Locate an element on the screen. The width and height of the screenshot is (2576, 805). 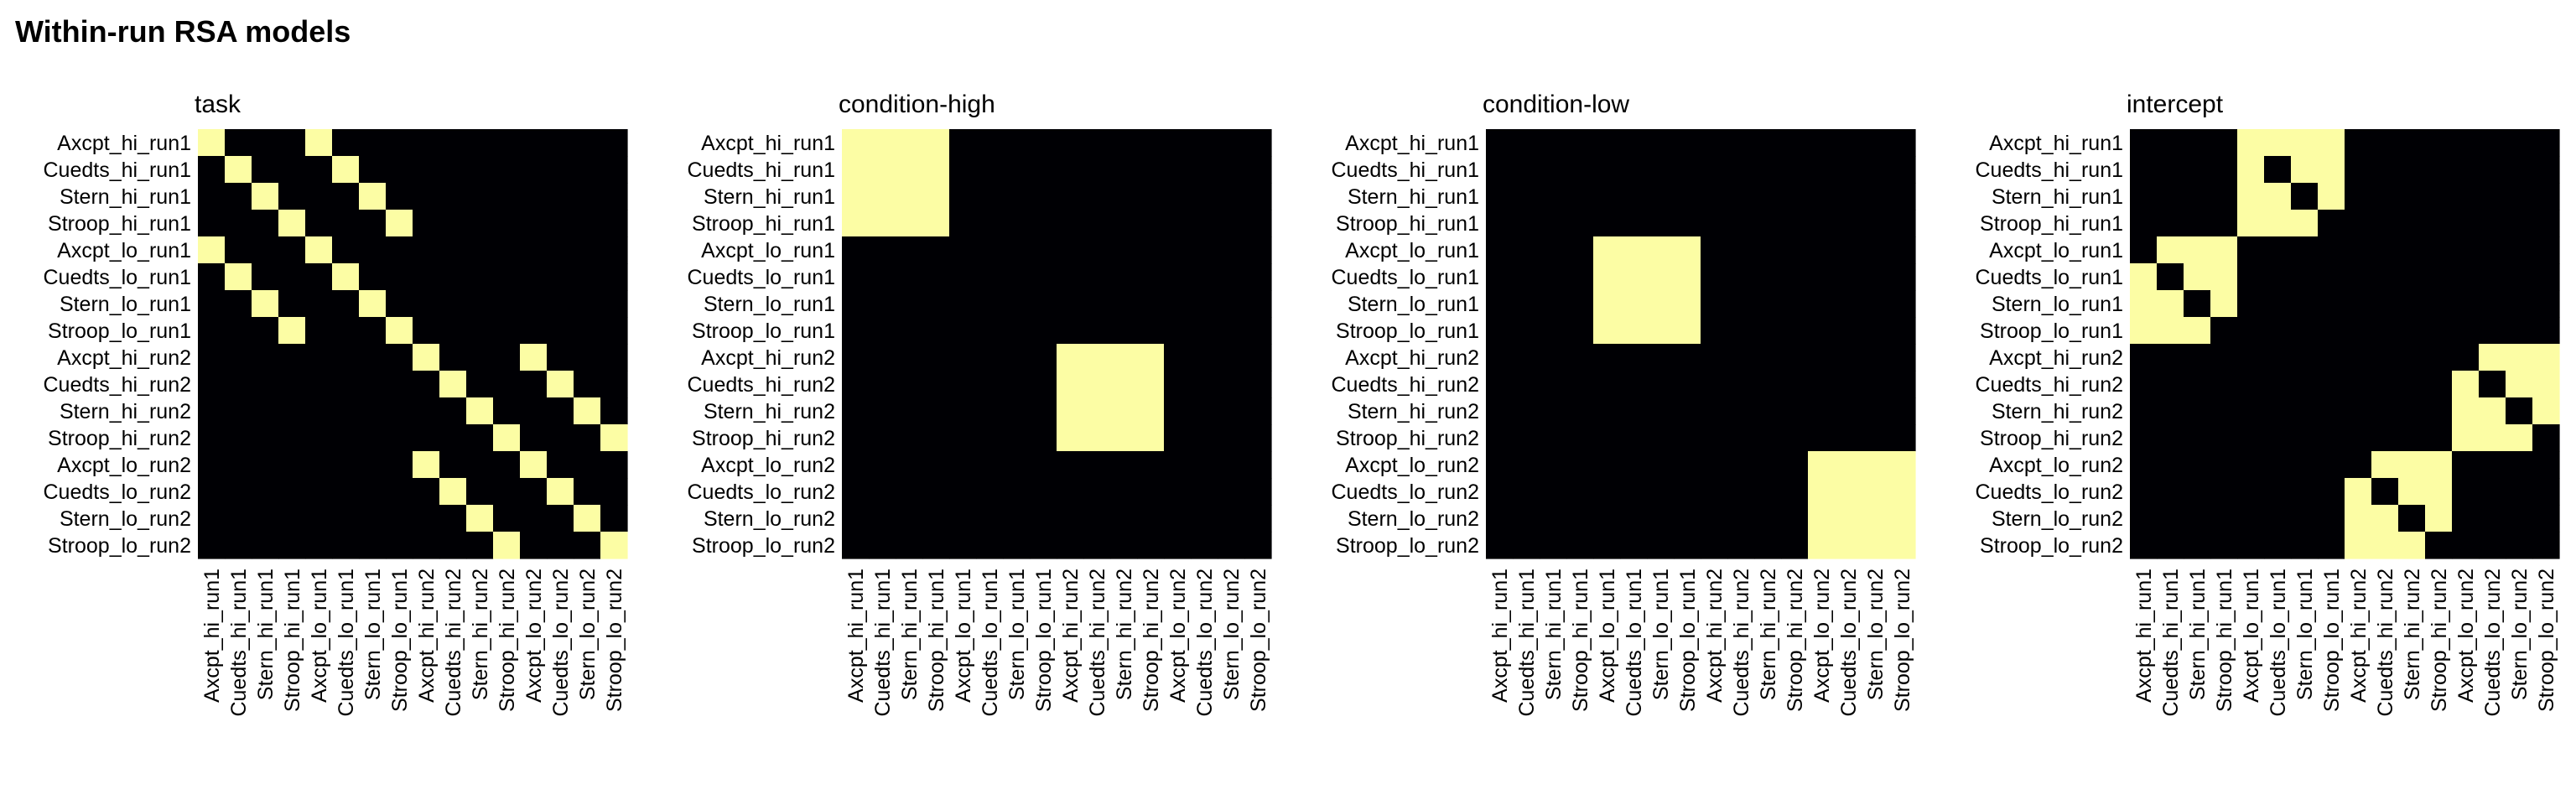
y-tick-label: Stern_lo_run2 is located at coordinates (125, 519).